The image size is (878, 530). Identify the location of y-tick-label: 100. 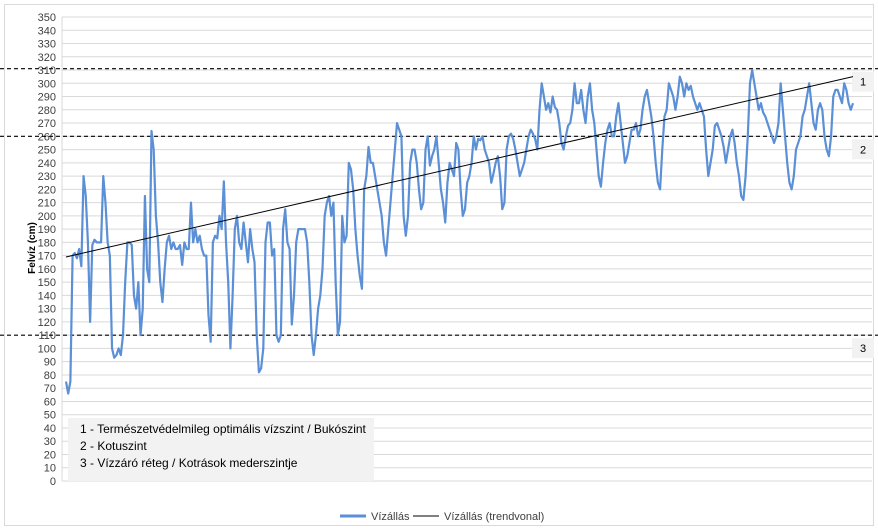
(47, 349).